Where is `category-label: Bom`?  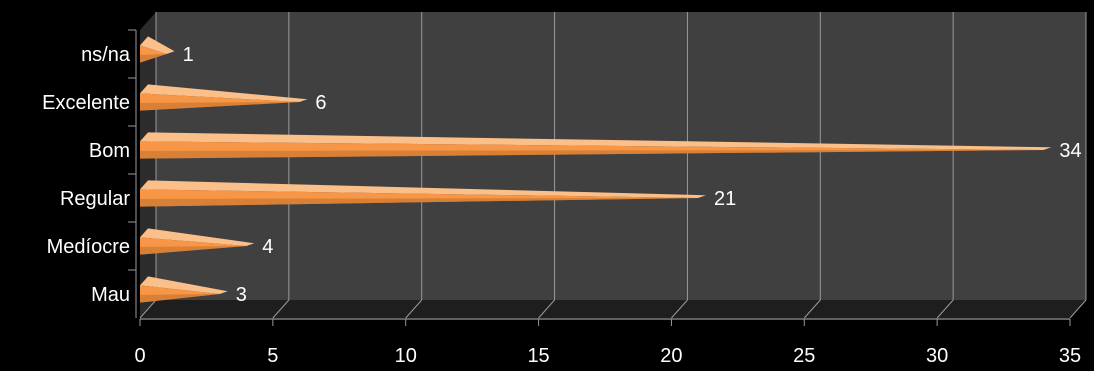 category-label: Bom is located at coordinates (109, 151).